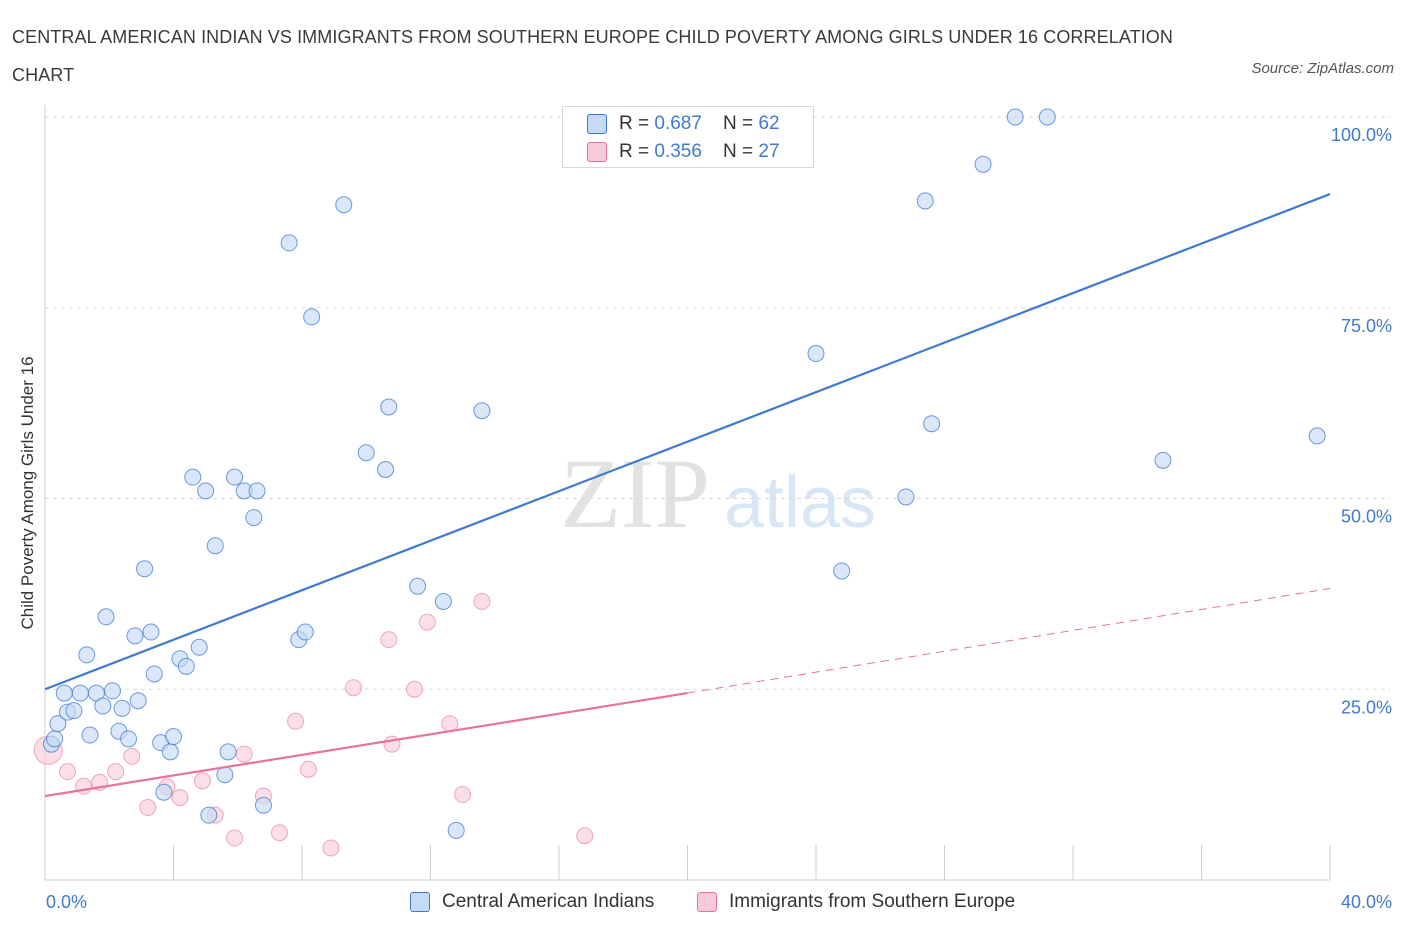 This screenshot has height=930, width=1406. What do you see at coordinates (1366, 326) in the screenshot?
I see `y-tick-label: 75.0%` at bounding box center [1366, 326].